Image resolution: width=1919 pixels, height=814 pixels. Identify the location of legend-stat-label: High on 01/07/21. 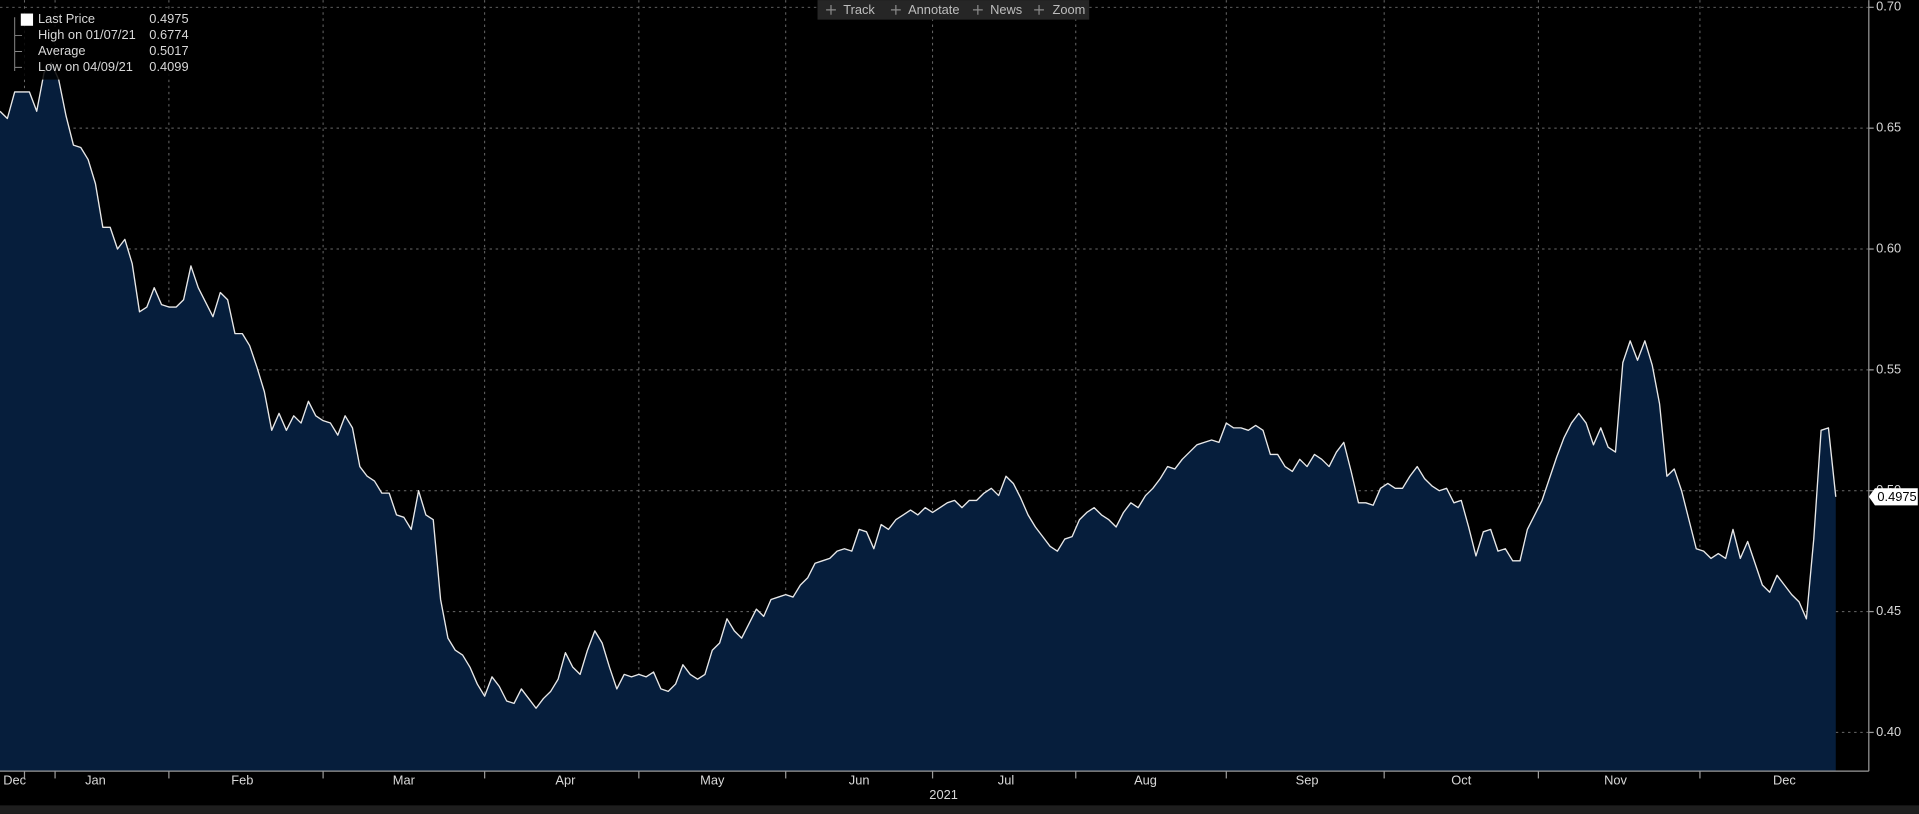
(87, 34).